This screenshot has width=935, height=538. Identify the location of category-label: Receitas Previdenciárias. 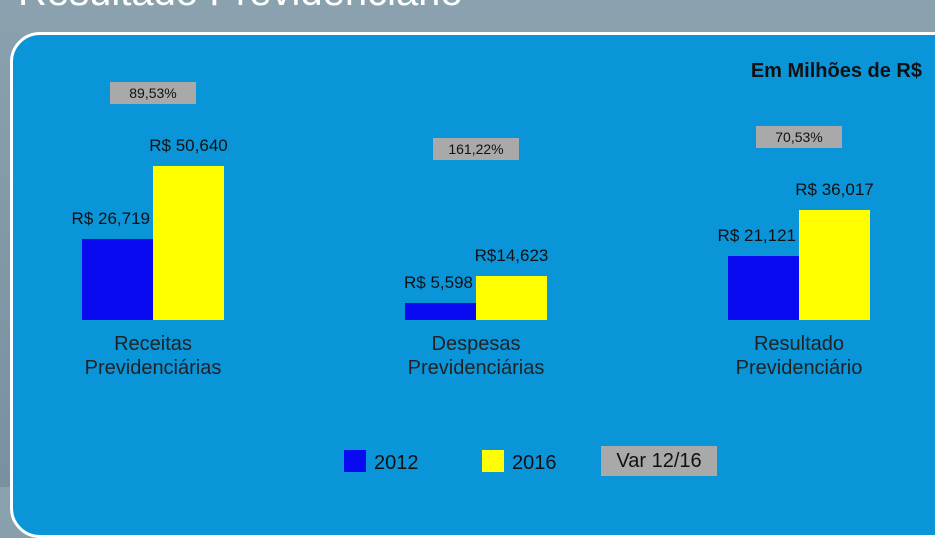
(153, 356).